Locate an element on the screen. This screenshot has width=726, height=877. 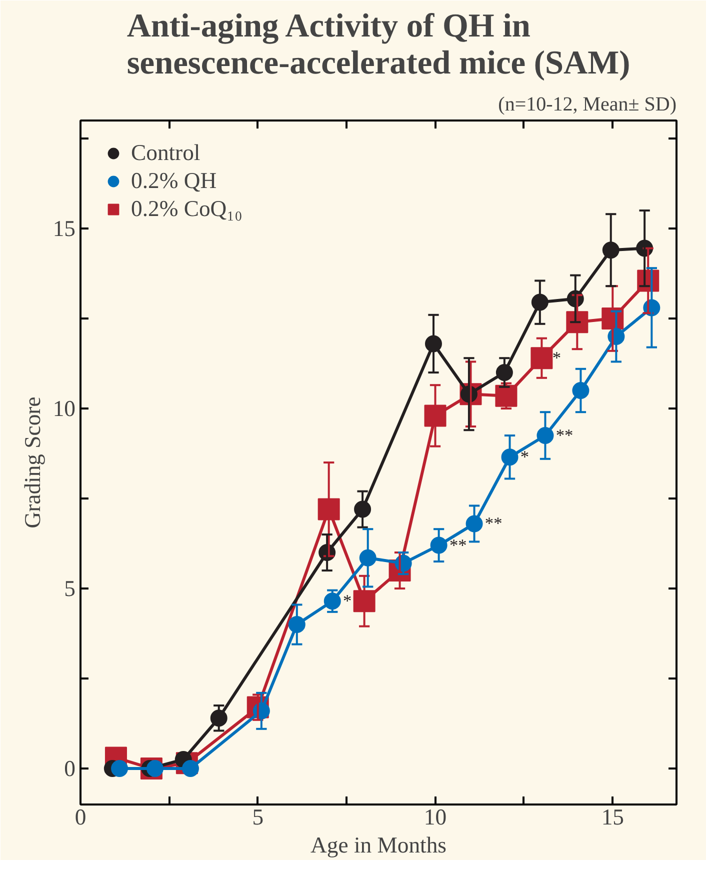
y-tick-label: 10 is located at coordinates (64, 408).